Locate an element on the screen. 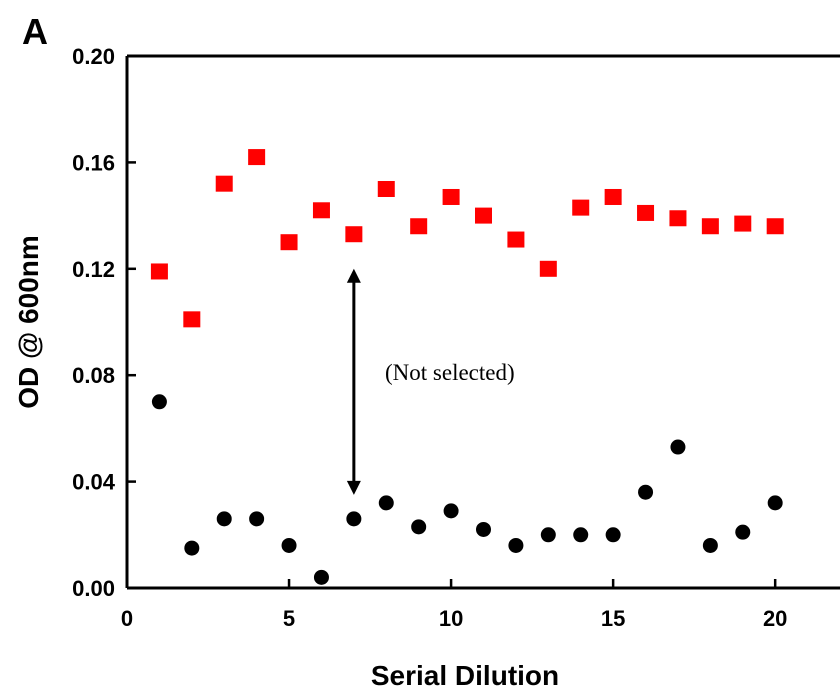 Image resolution: width=840 pixels, height=695 pixels. annotation-arrow is located at coordinates (353, 381).